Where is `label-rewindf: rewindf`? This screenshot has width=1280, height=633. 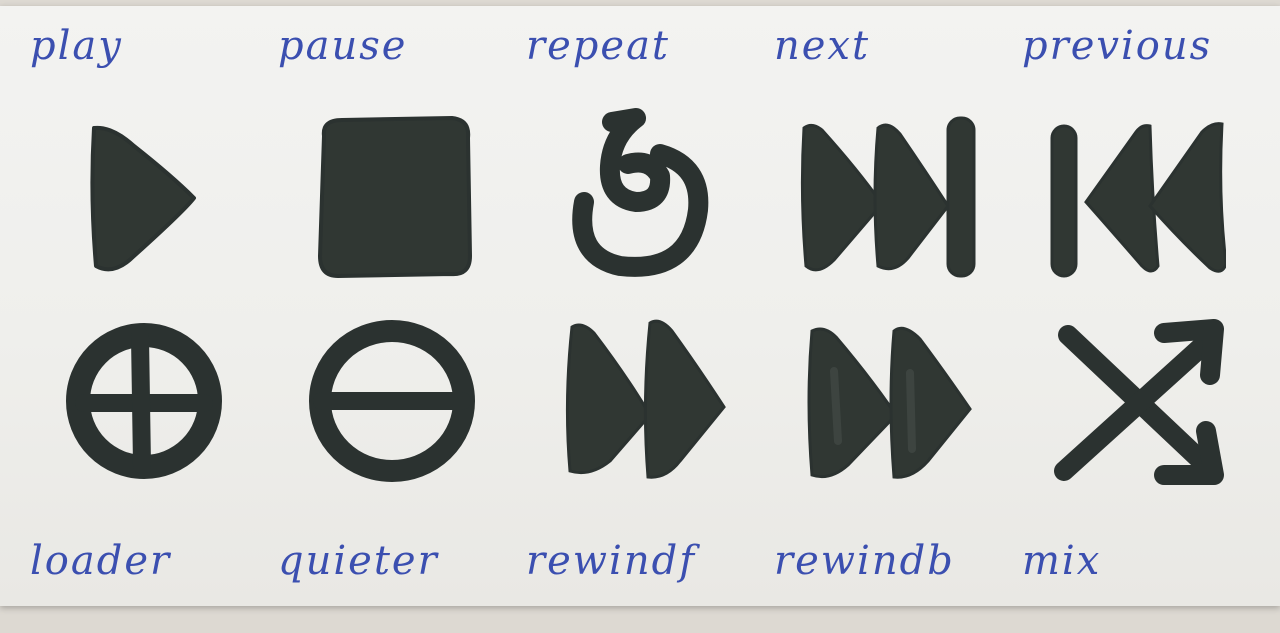
label-rewindf: rewindf is located at coordinates (611, 561).